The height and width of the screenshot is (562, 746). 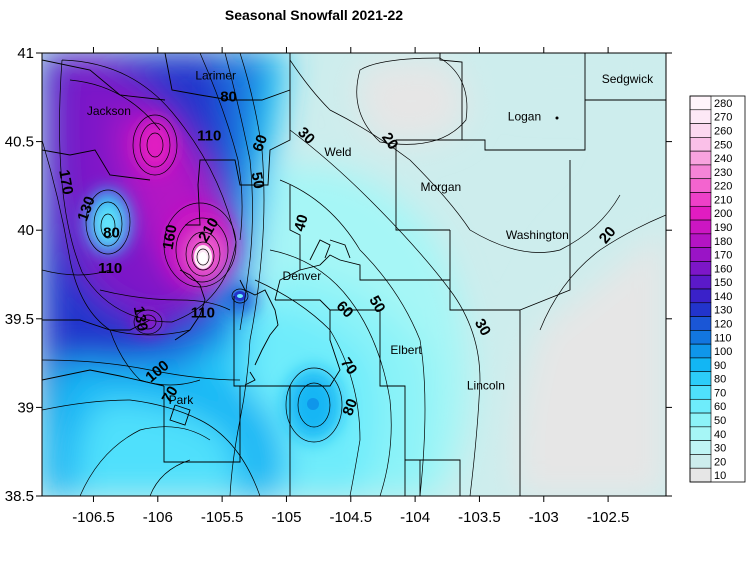 What do you see at coordinates (723, 352) in the screenshot?
I see `legend-label: 100` at bounding box center [723, 352].